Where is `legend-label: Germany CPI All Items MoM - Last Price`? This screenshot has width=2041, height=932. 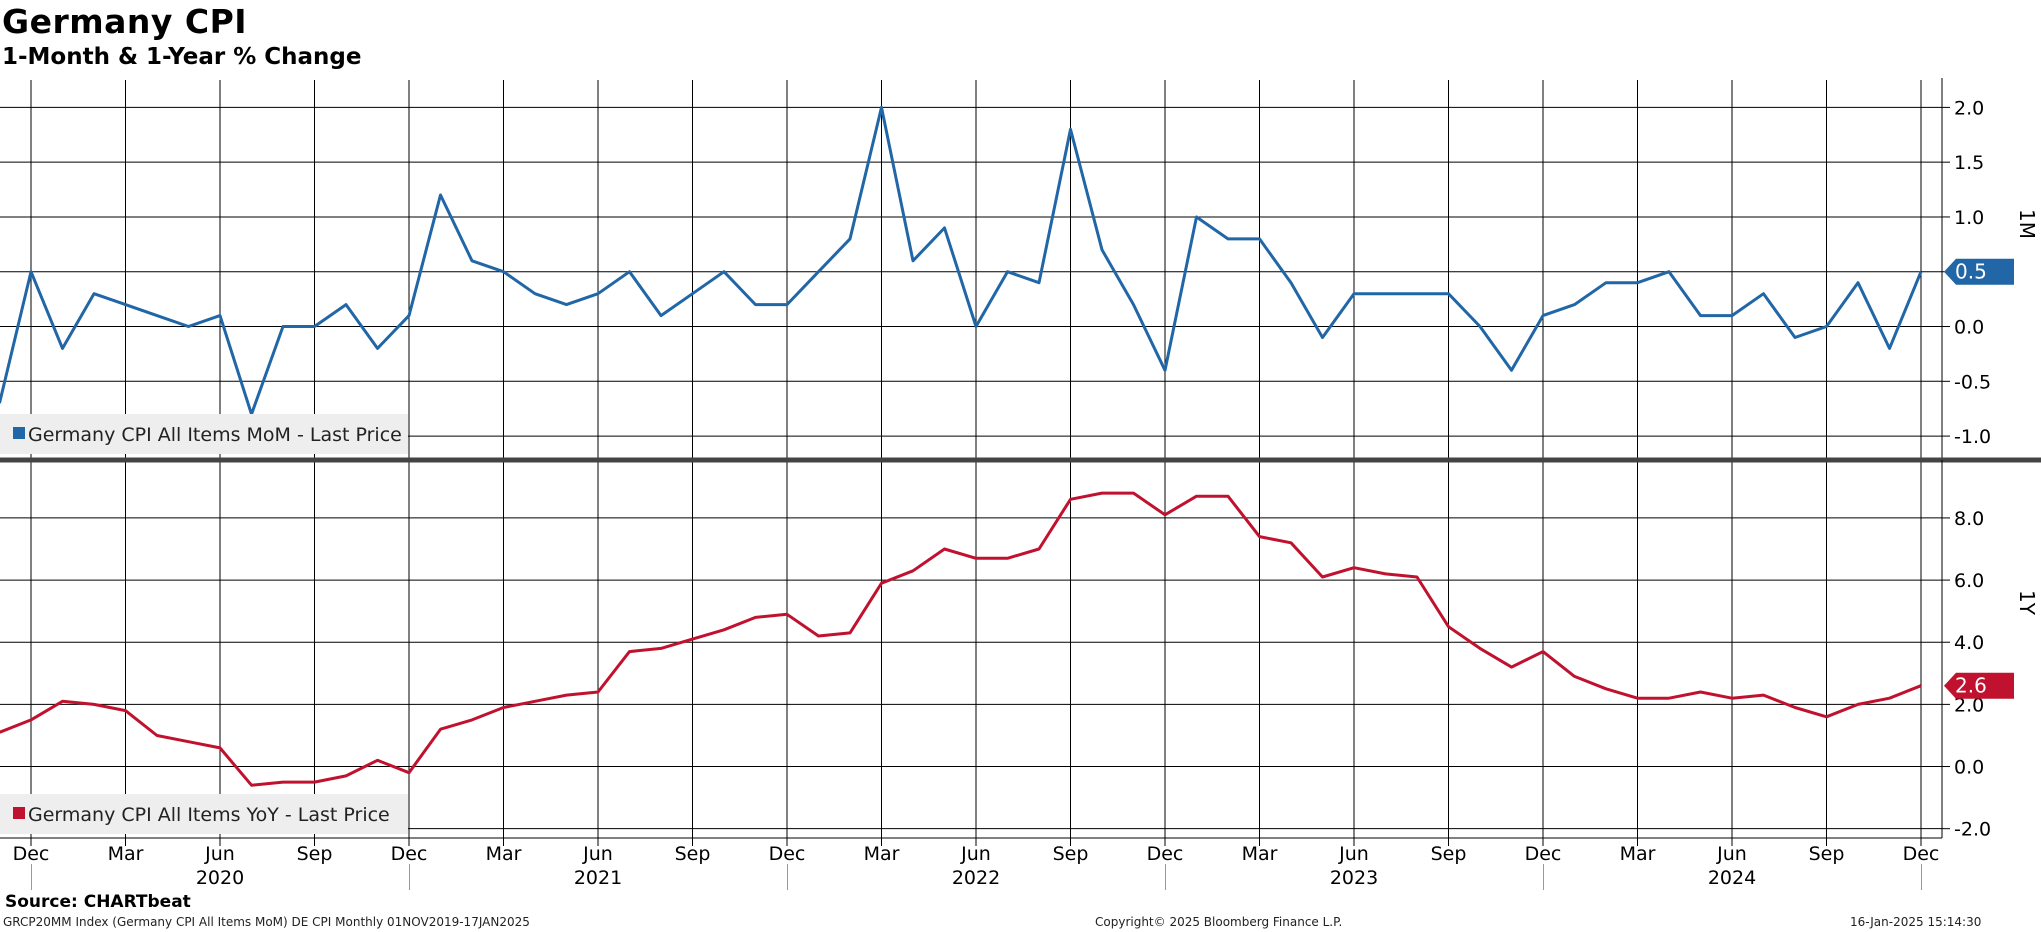
legend-label: Germany CPI All Items MoM - Last Price is located at coordinates (215, 435).